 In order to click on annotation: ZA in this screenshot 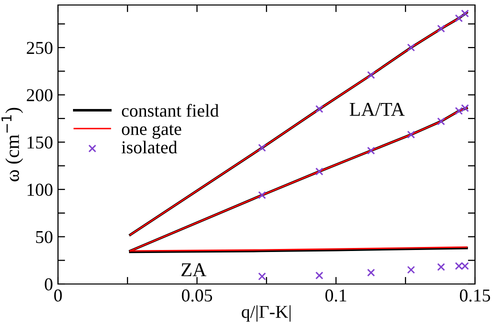, I will do `click(193, 269)`.